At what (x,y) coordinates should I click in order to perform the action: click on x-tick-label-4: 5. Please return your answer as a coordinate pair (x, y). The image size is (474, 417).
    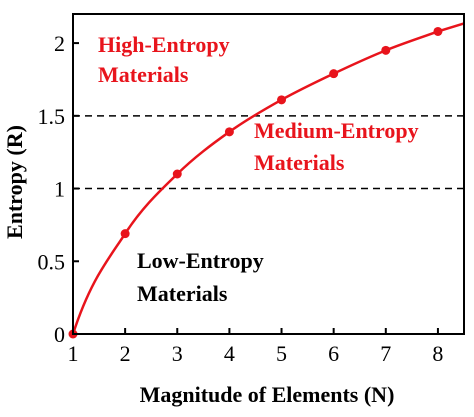
    Looking at the image, I should click on (281, 353).